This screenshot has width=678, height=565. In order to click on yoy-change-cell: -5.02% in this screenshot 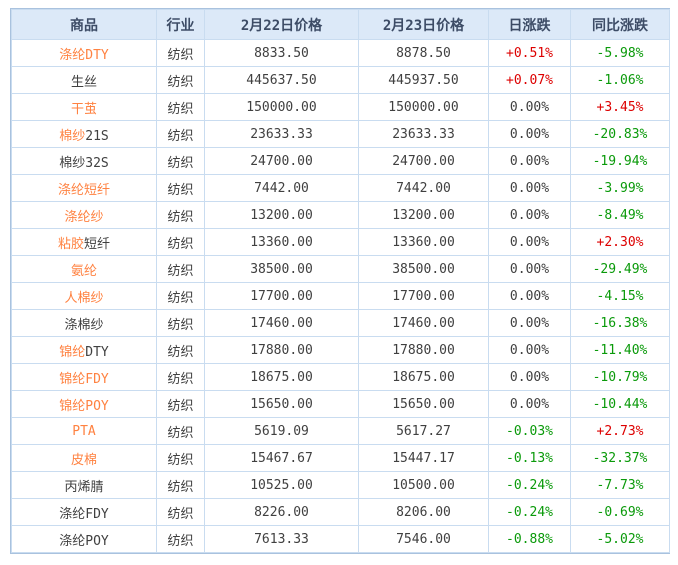, I will do `click(620, 539)`.